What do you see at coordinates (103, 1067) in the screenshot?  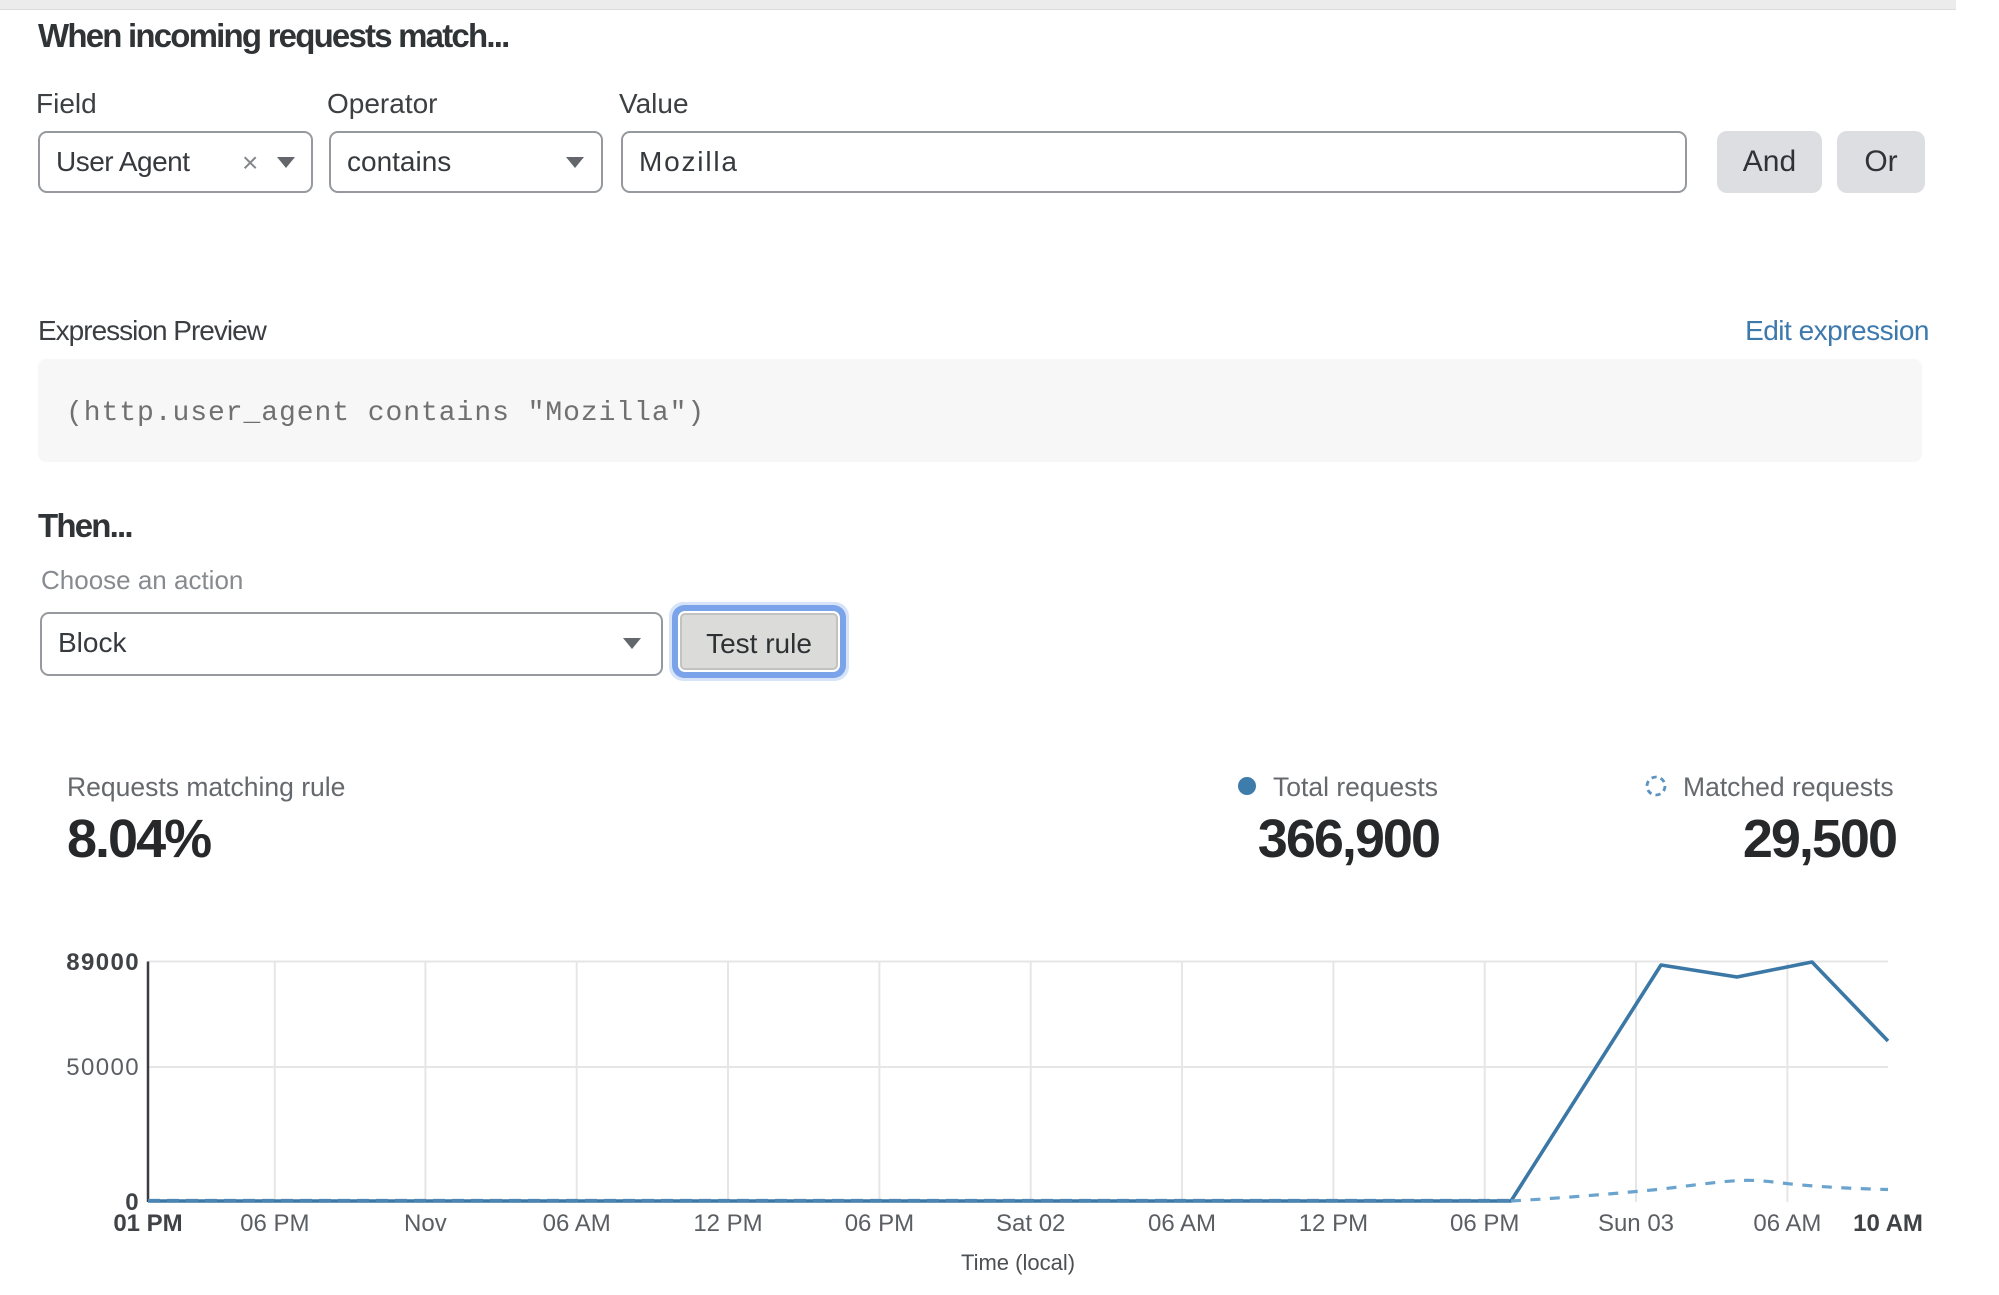 I see `svg-text: 50000` at bounding box center [103, 1067].